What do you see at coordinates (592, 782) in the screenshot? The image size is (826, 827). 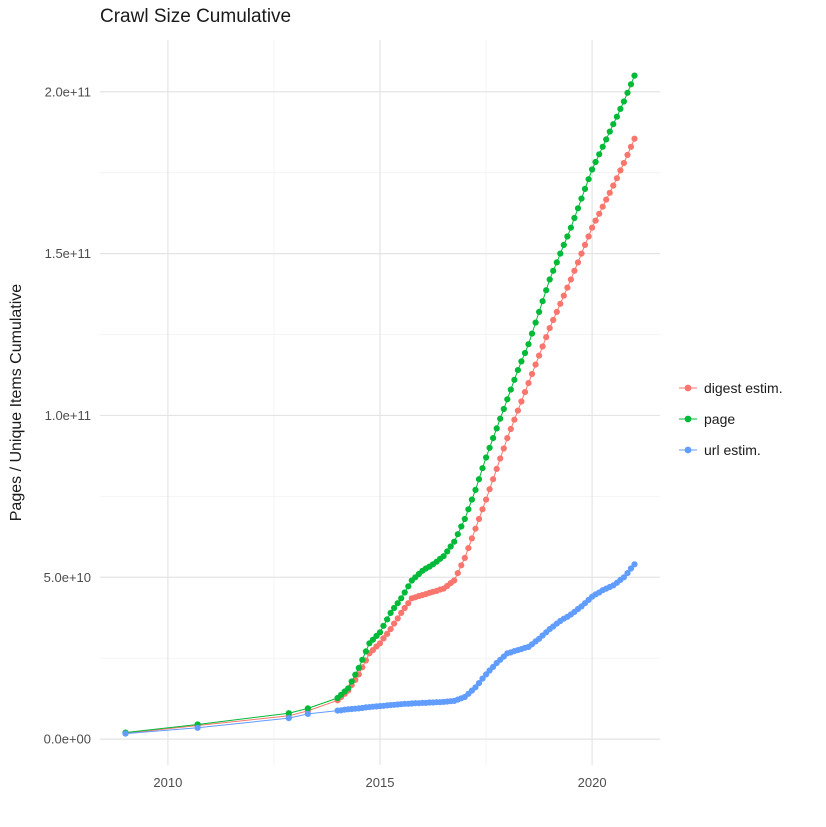 I see `x-tick-label: 2020` at bounding box center [592, 782].